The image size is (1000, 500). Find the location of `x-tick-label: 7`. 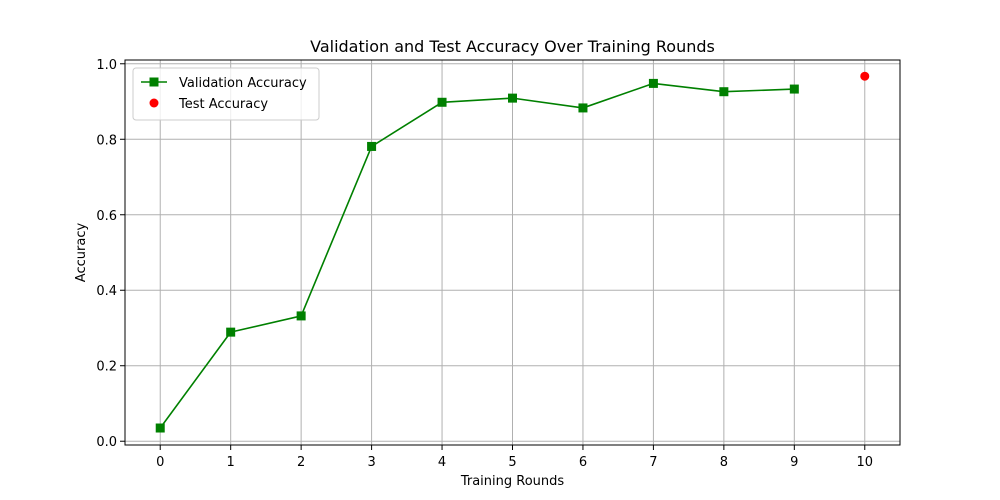

x-tick-label: 7 is located at coordinates (653, 462).